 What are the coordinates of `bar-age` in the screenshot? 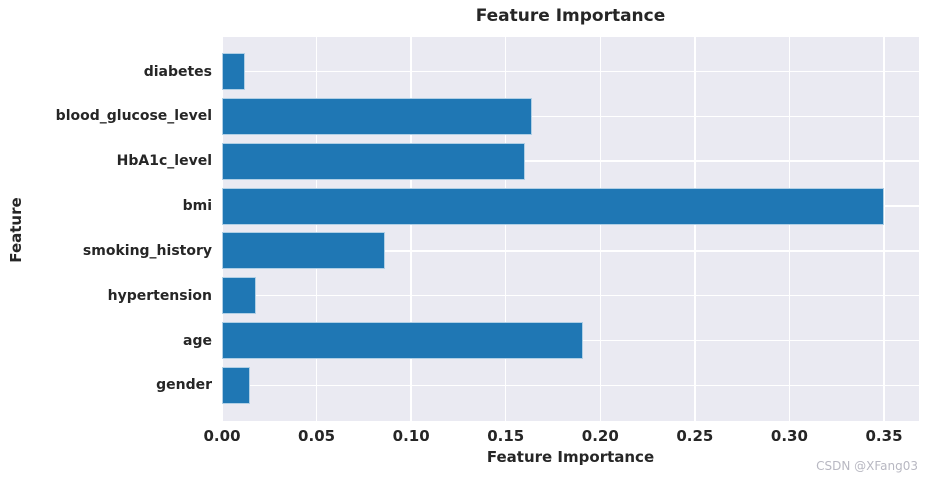 It's located at (403, 341).